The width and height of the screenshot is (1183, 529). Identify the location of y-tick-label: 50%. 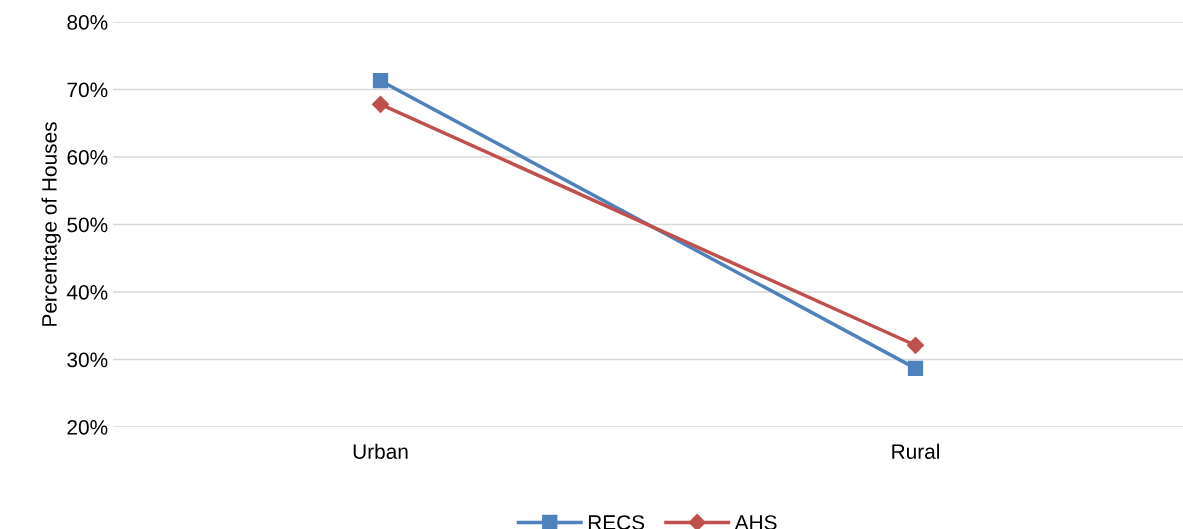
(87, 225).